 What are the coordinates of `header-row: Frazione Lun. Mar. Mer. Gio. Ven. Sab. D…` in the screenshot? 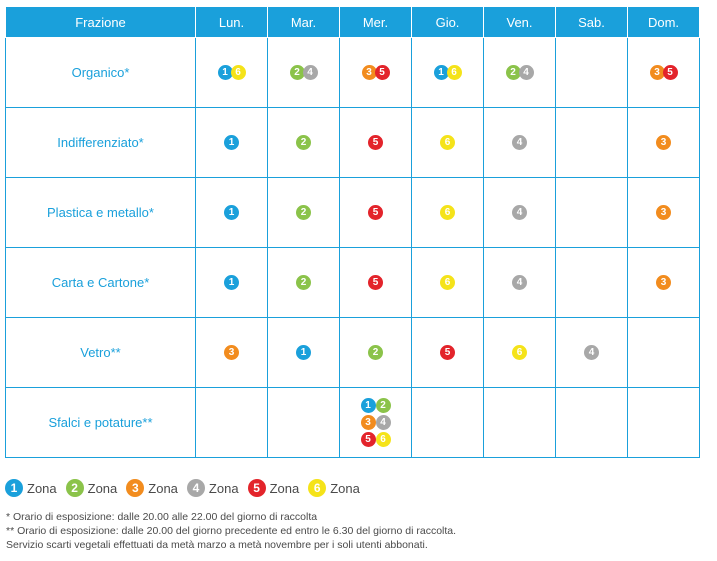 It's located at (352, 22).